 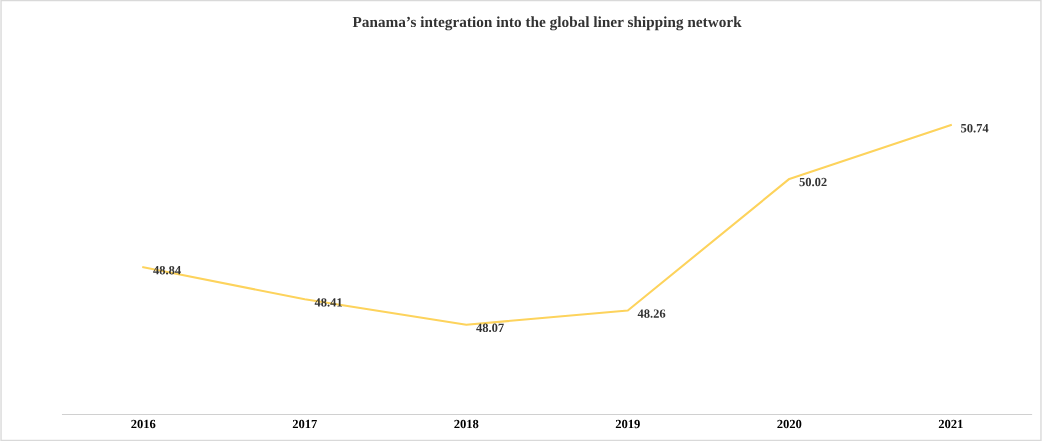 I want to click on data-label: 50.02, so click(x=813, y=182).